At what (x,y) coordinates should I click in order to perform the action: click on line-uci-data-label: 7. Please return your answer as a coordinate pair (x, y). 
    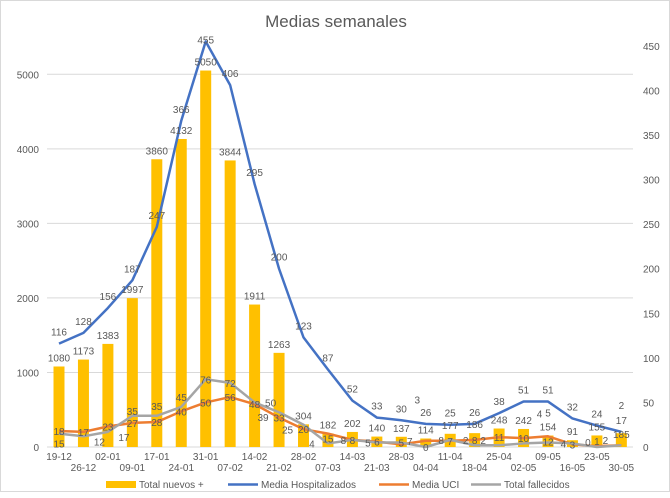
    Looking at the image, I should click on (410, 442).